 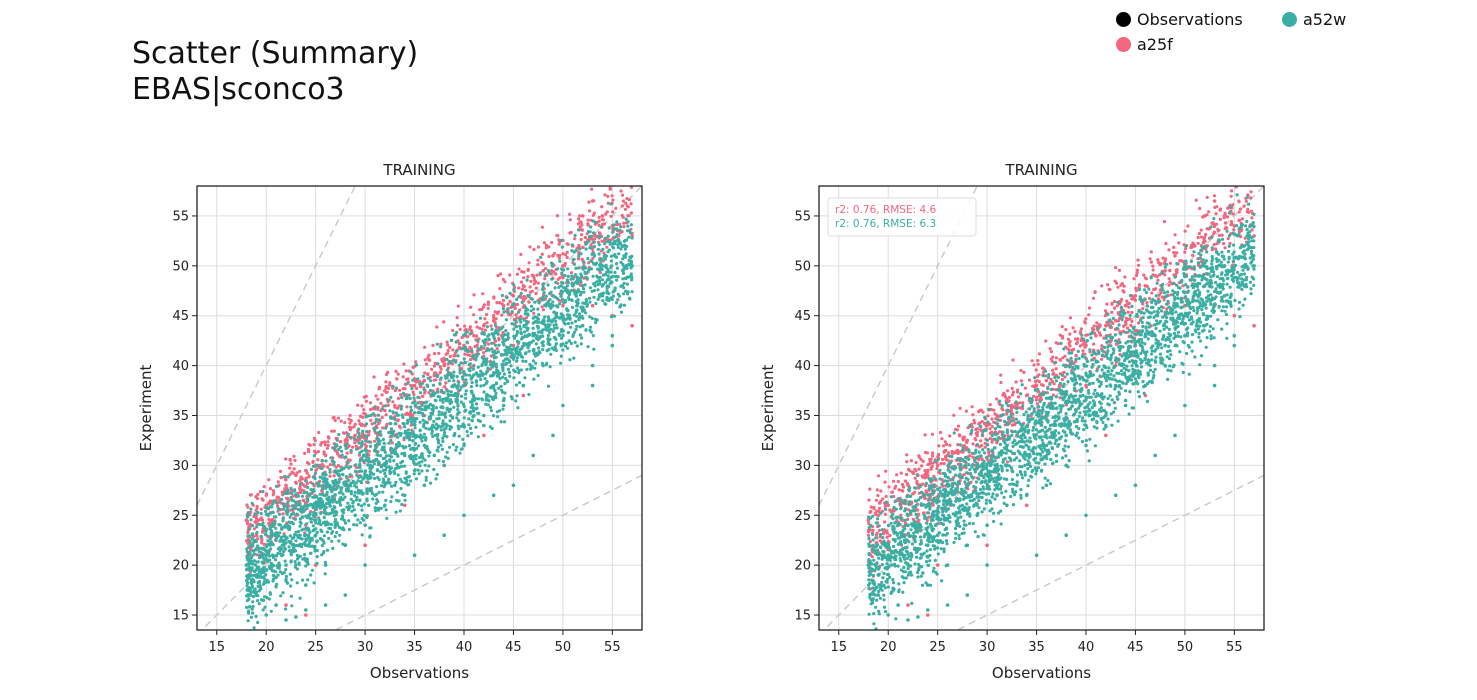 I want to click on x-tick-label: 15, so click(x=217, y=647).